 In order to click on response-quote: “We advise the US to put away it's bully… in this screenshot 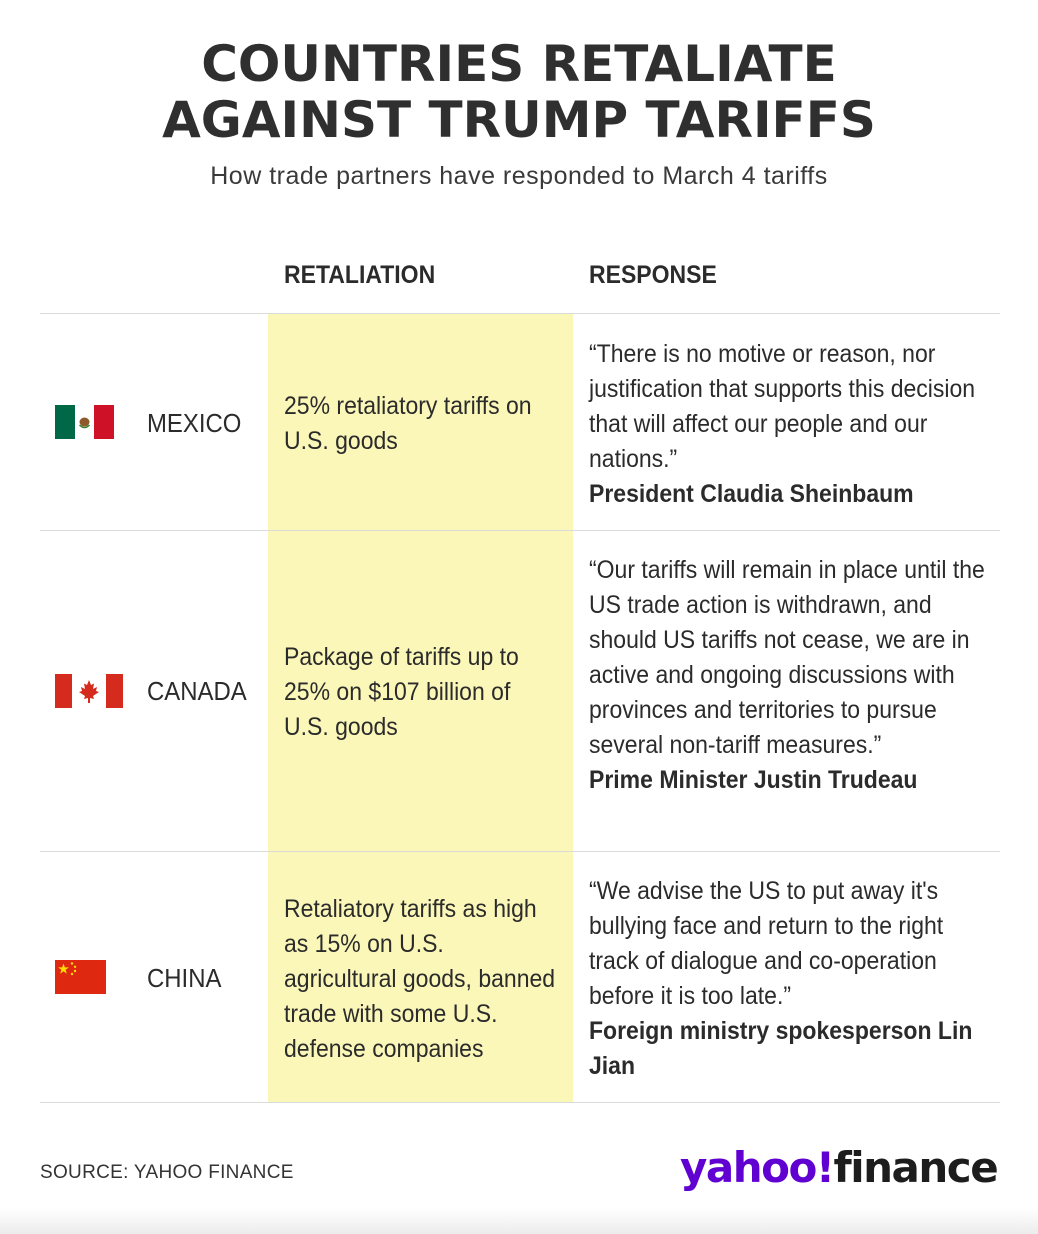, I will do `click(766, 943)`.